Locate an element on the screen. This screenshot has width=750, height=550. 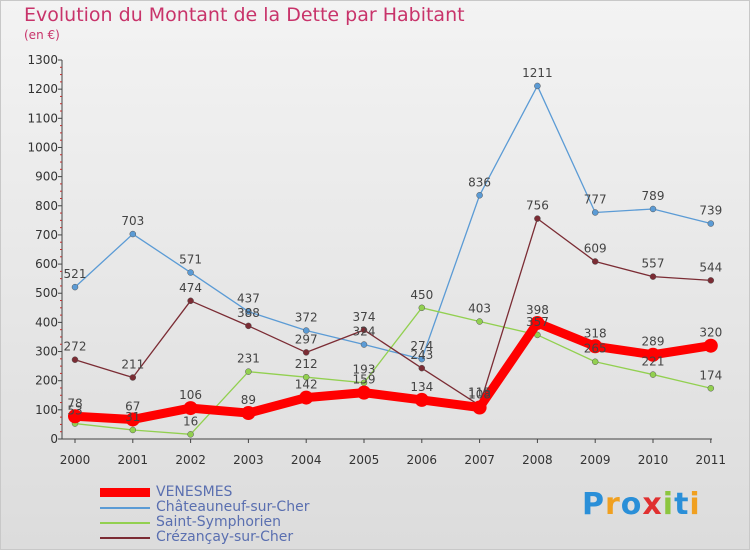
data-label: 53 is located at coordinates (74, 411).